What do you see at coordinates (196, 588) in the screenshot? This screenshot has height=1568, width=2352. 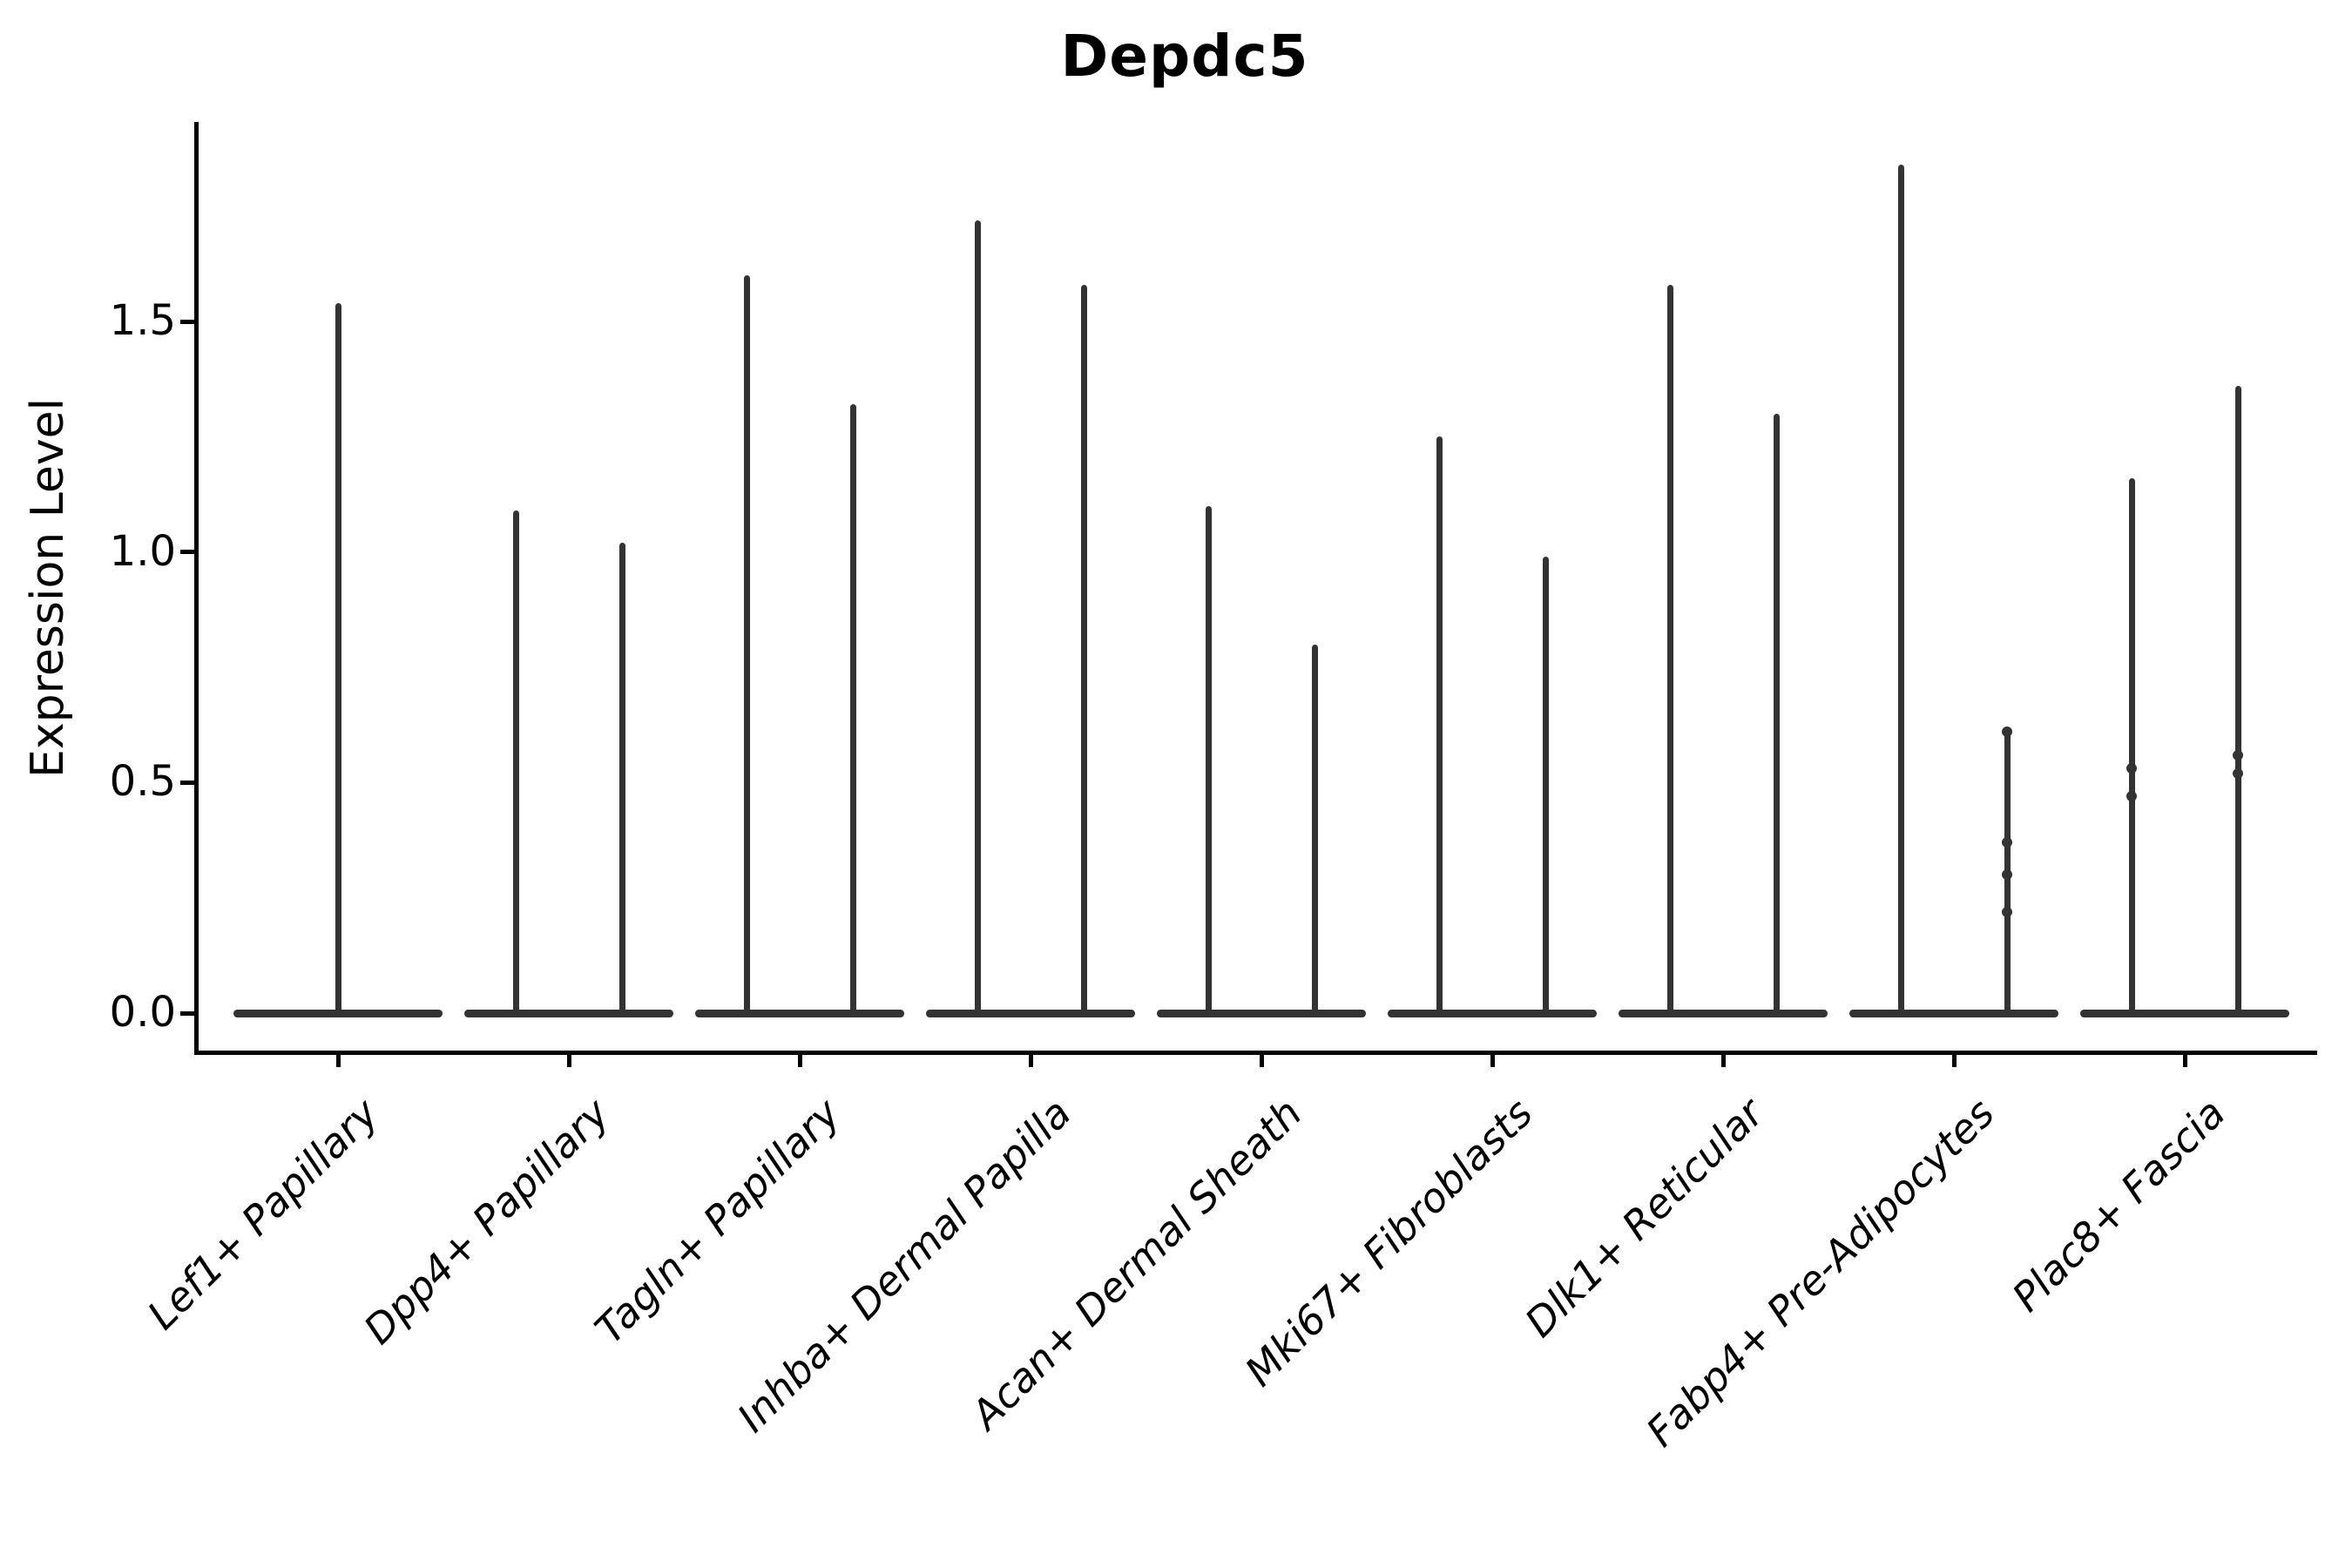 I see `y-axis-spine` at bounding box center [196, 588].